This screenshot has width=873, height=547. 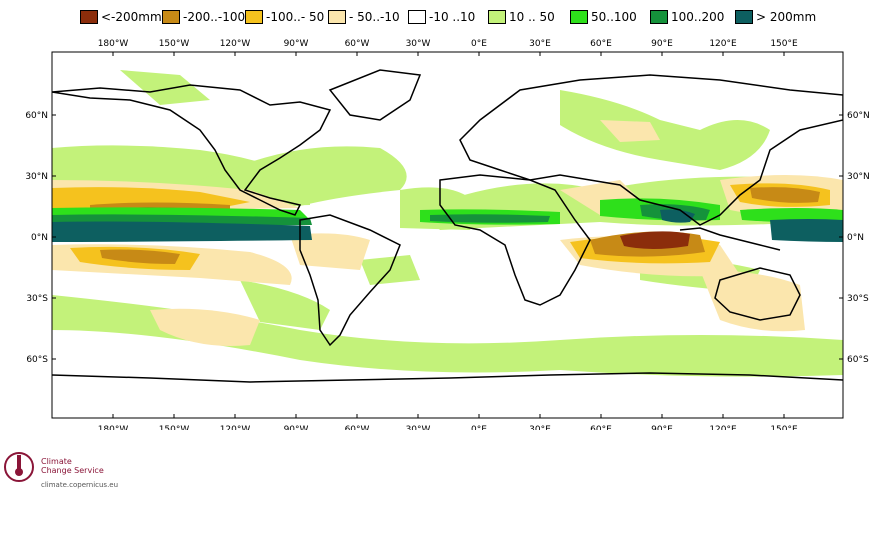 What do you see at coordinates (357, 44) in the screenshot?
I see `lon-label-top: 60°W` at bounding box center [357, 44].